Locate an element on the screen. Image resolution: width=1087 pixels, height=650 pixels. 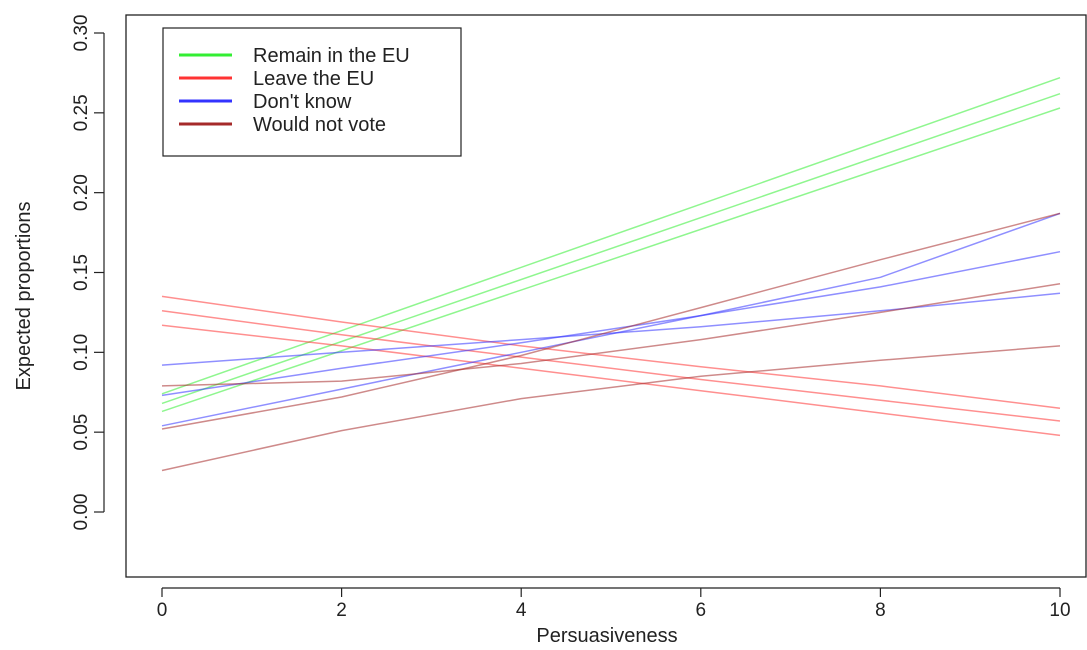
legend-label: Would not vote is located at coordinates (319, 125).